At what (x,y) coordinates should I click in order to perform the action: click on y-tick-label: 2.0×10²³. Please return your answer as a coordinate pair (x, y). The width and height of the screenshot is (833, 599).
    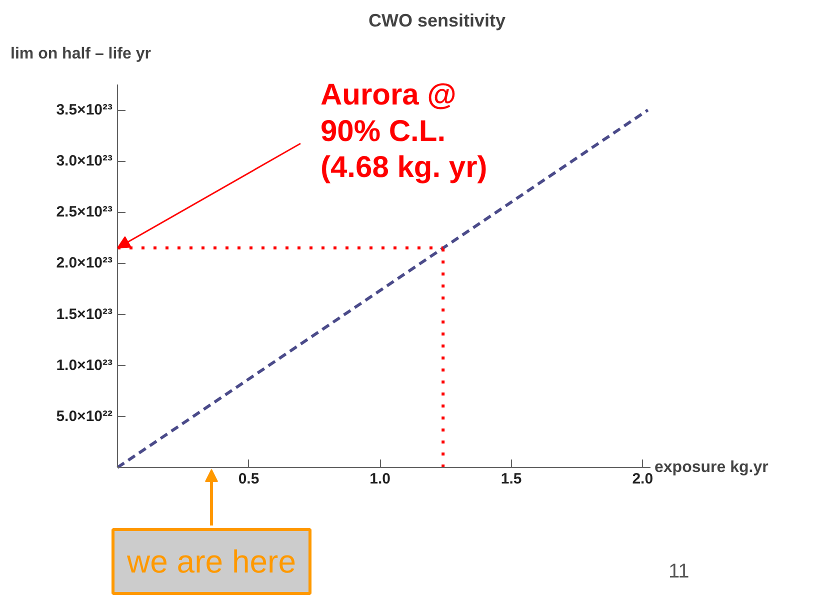
    Looking at the image, I should click on (84, 263).